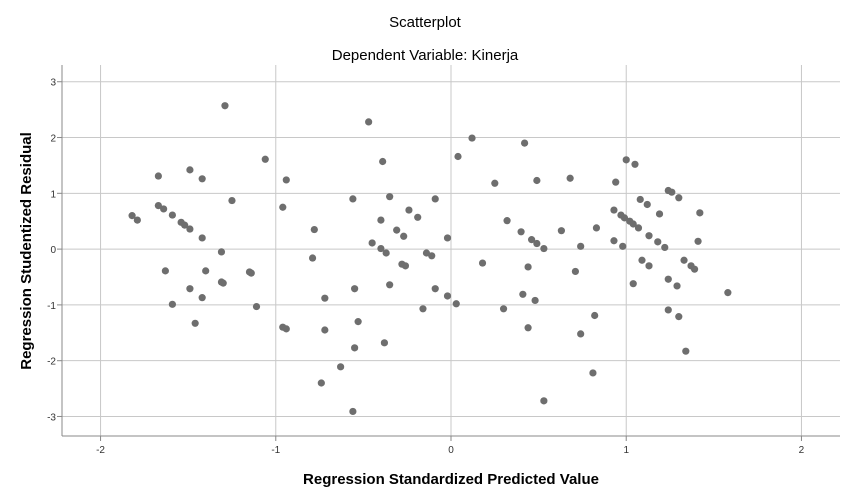 This screenshot has width=851, height=501. I want to click on chart-subtitle: Dependent Variable: Kinerja, so click(425, 55).